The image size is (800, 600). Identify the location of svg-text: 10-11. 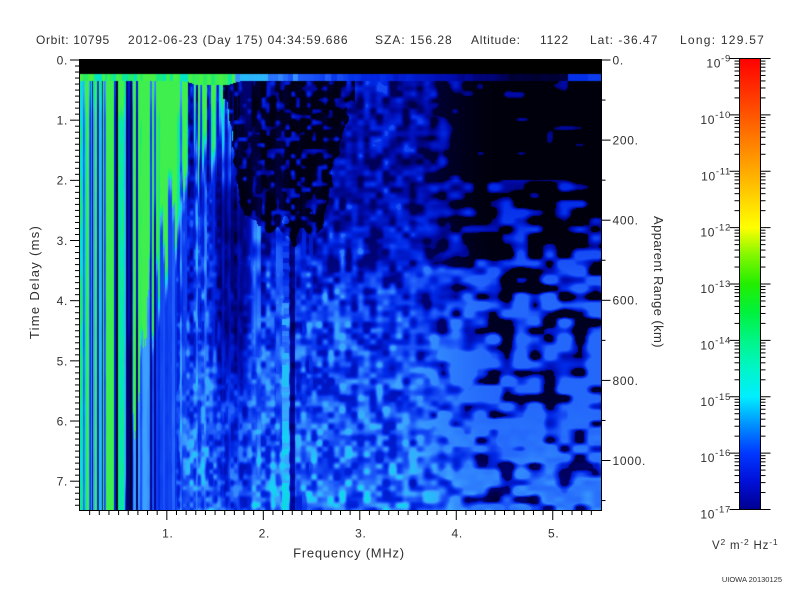
(716, 174).